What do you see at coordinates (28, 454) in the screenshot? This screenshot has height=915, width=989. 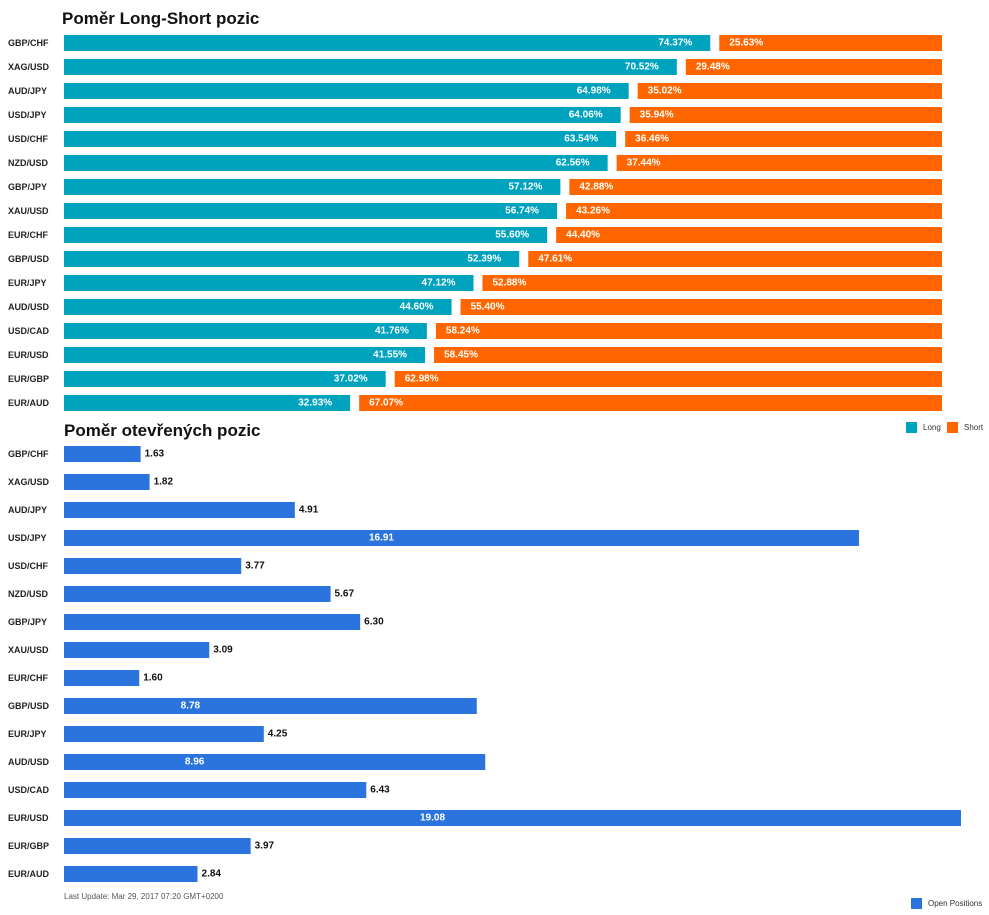 I see `category-label: GBP/CHF` at bounding box center [28, 454].